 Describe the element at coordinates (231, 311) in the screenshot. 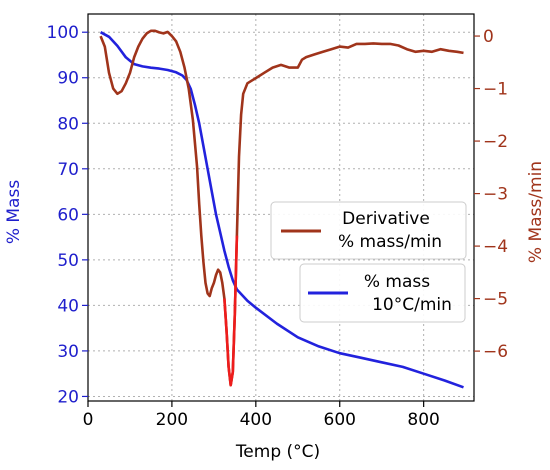

I see `series-derivative-dip` at that location.